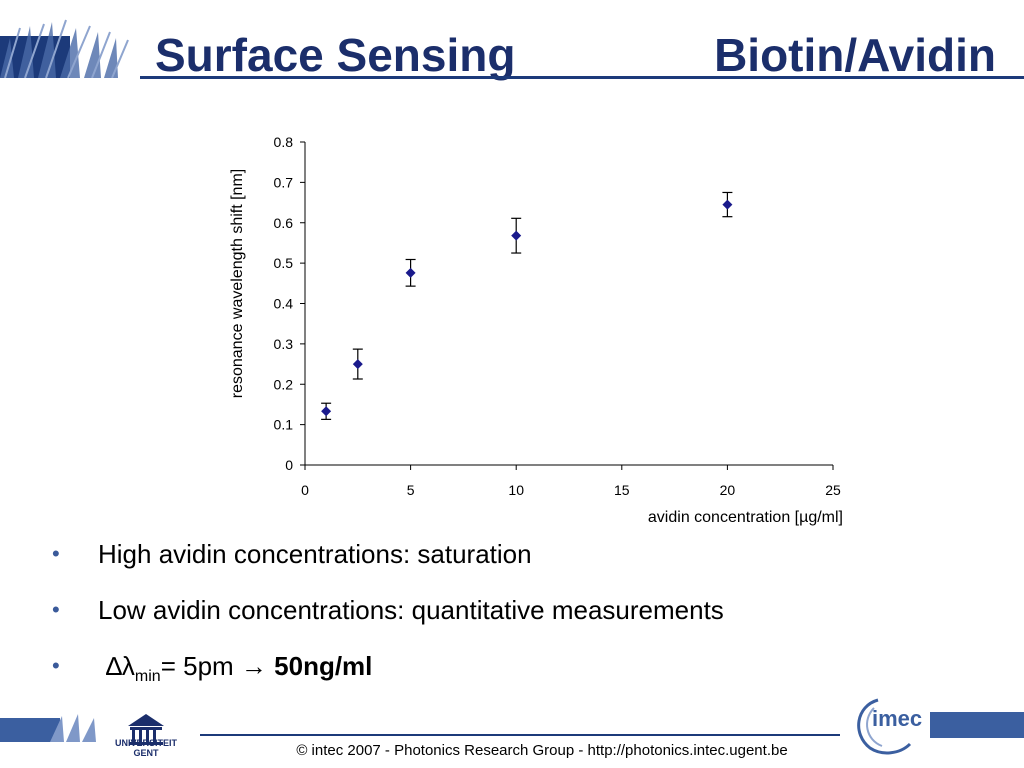 This screenshot has height=768, width=1024. Describe the element at coordinates (527, 305) in the screenshot. I see `data-points` at that location.